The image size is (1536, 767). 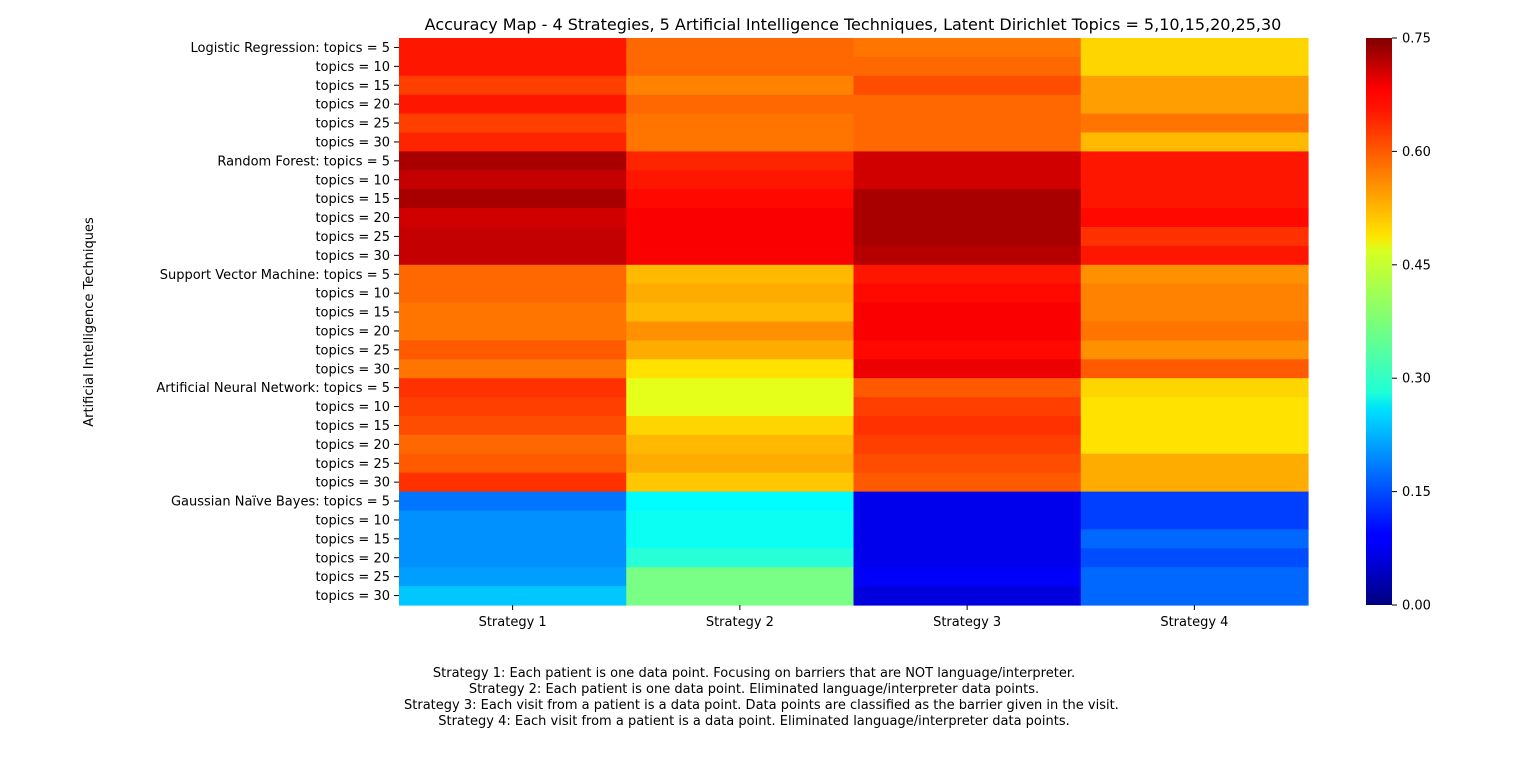 What do you see at coordinates (967, 622) in the screenshot?
I see `x-tick-label: Strategy 3` at bounding box center [967, 622].